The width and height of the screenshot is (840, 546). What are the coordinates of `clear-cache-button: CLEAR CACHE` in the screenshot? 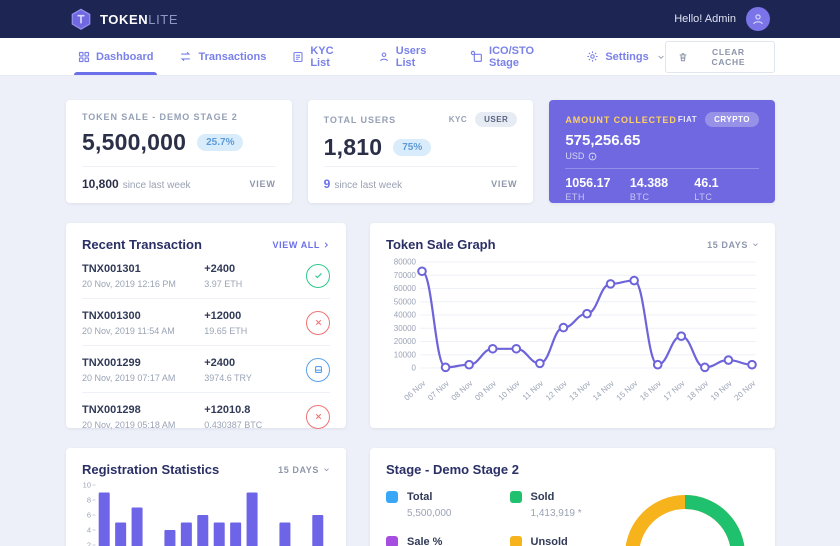 It's located at (719, 56).